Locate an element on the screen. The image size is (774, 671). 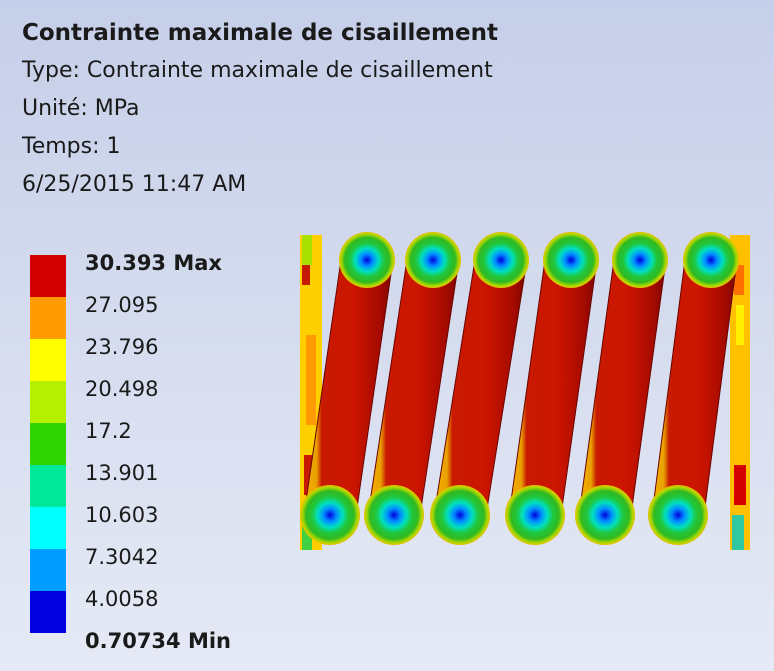
legend-min-label: 0.70734 Min is located at coordinates (158, 641).